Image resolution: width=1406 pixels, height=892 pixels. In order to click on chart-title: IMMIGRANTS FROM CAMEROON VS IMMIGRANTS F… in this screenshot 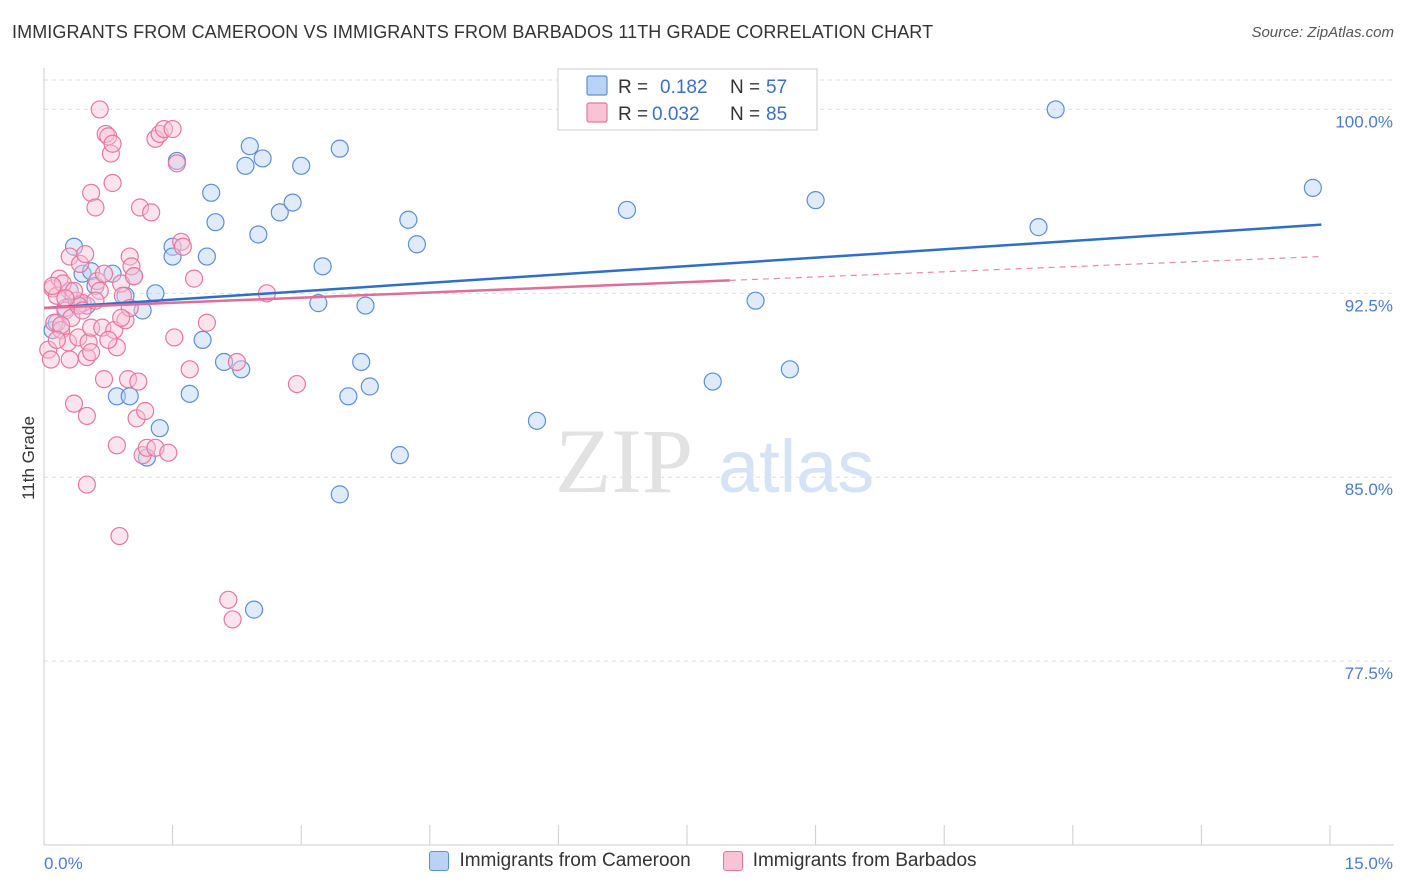, I will do `click(473, 32)`.